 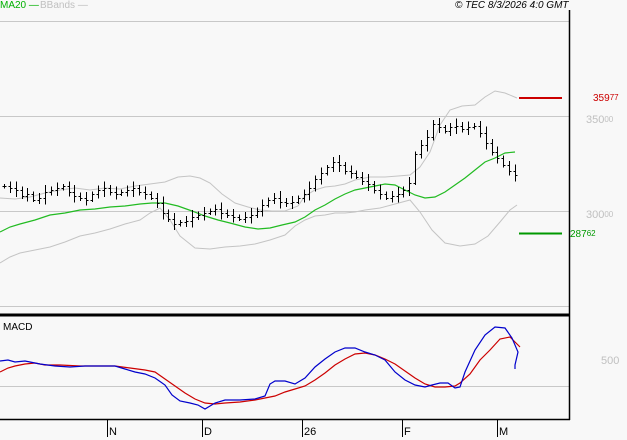 I want to click on high-price-dec: 77, so click(x=614, y=97).